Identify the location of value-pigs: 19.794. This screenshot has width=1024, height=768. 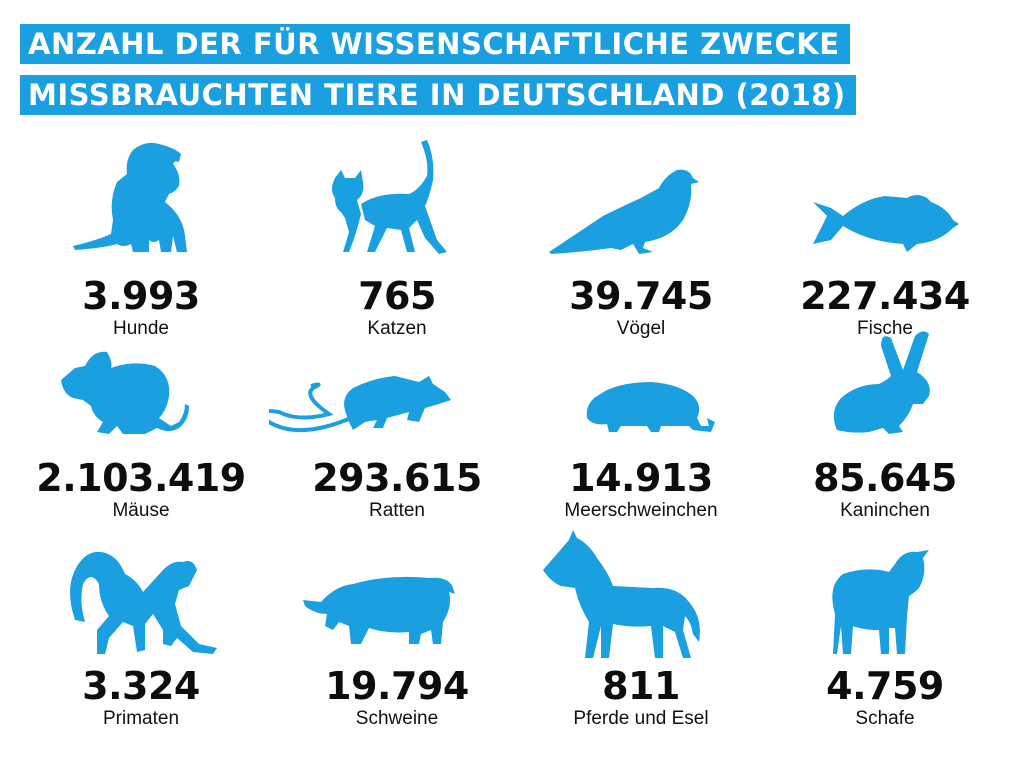
(397, 686).